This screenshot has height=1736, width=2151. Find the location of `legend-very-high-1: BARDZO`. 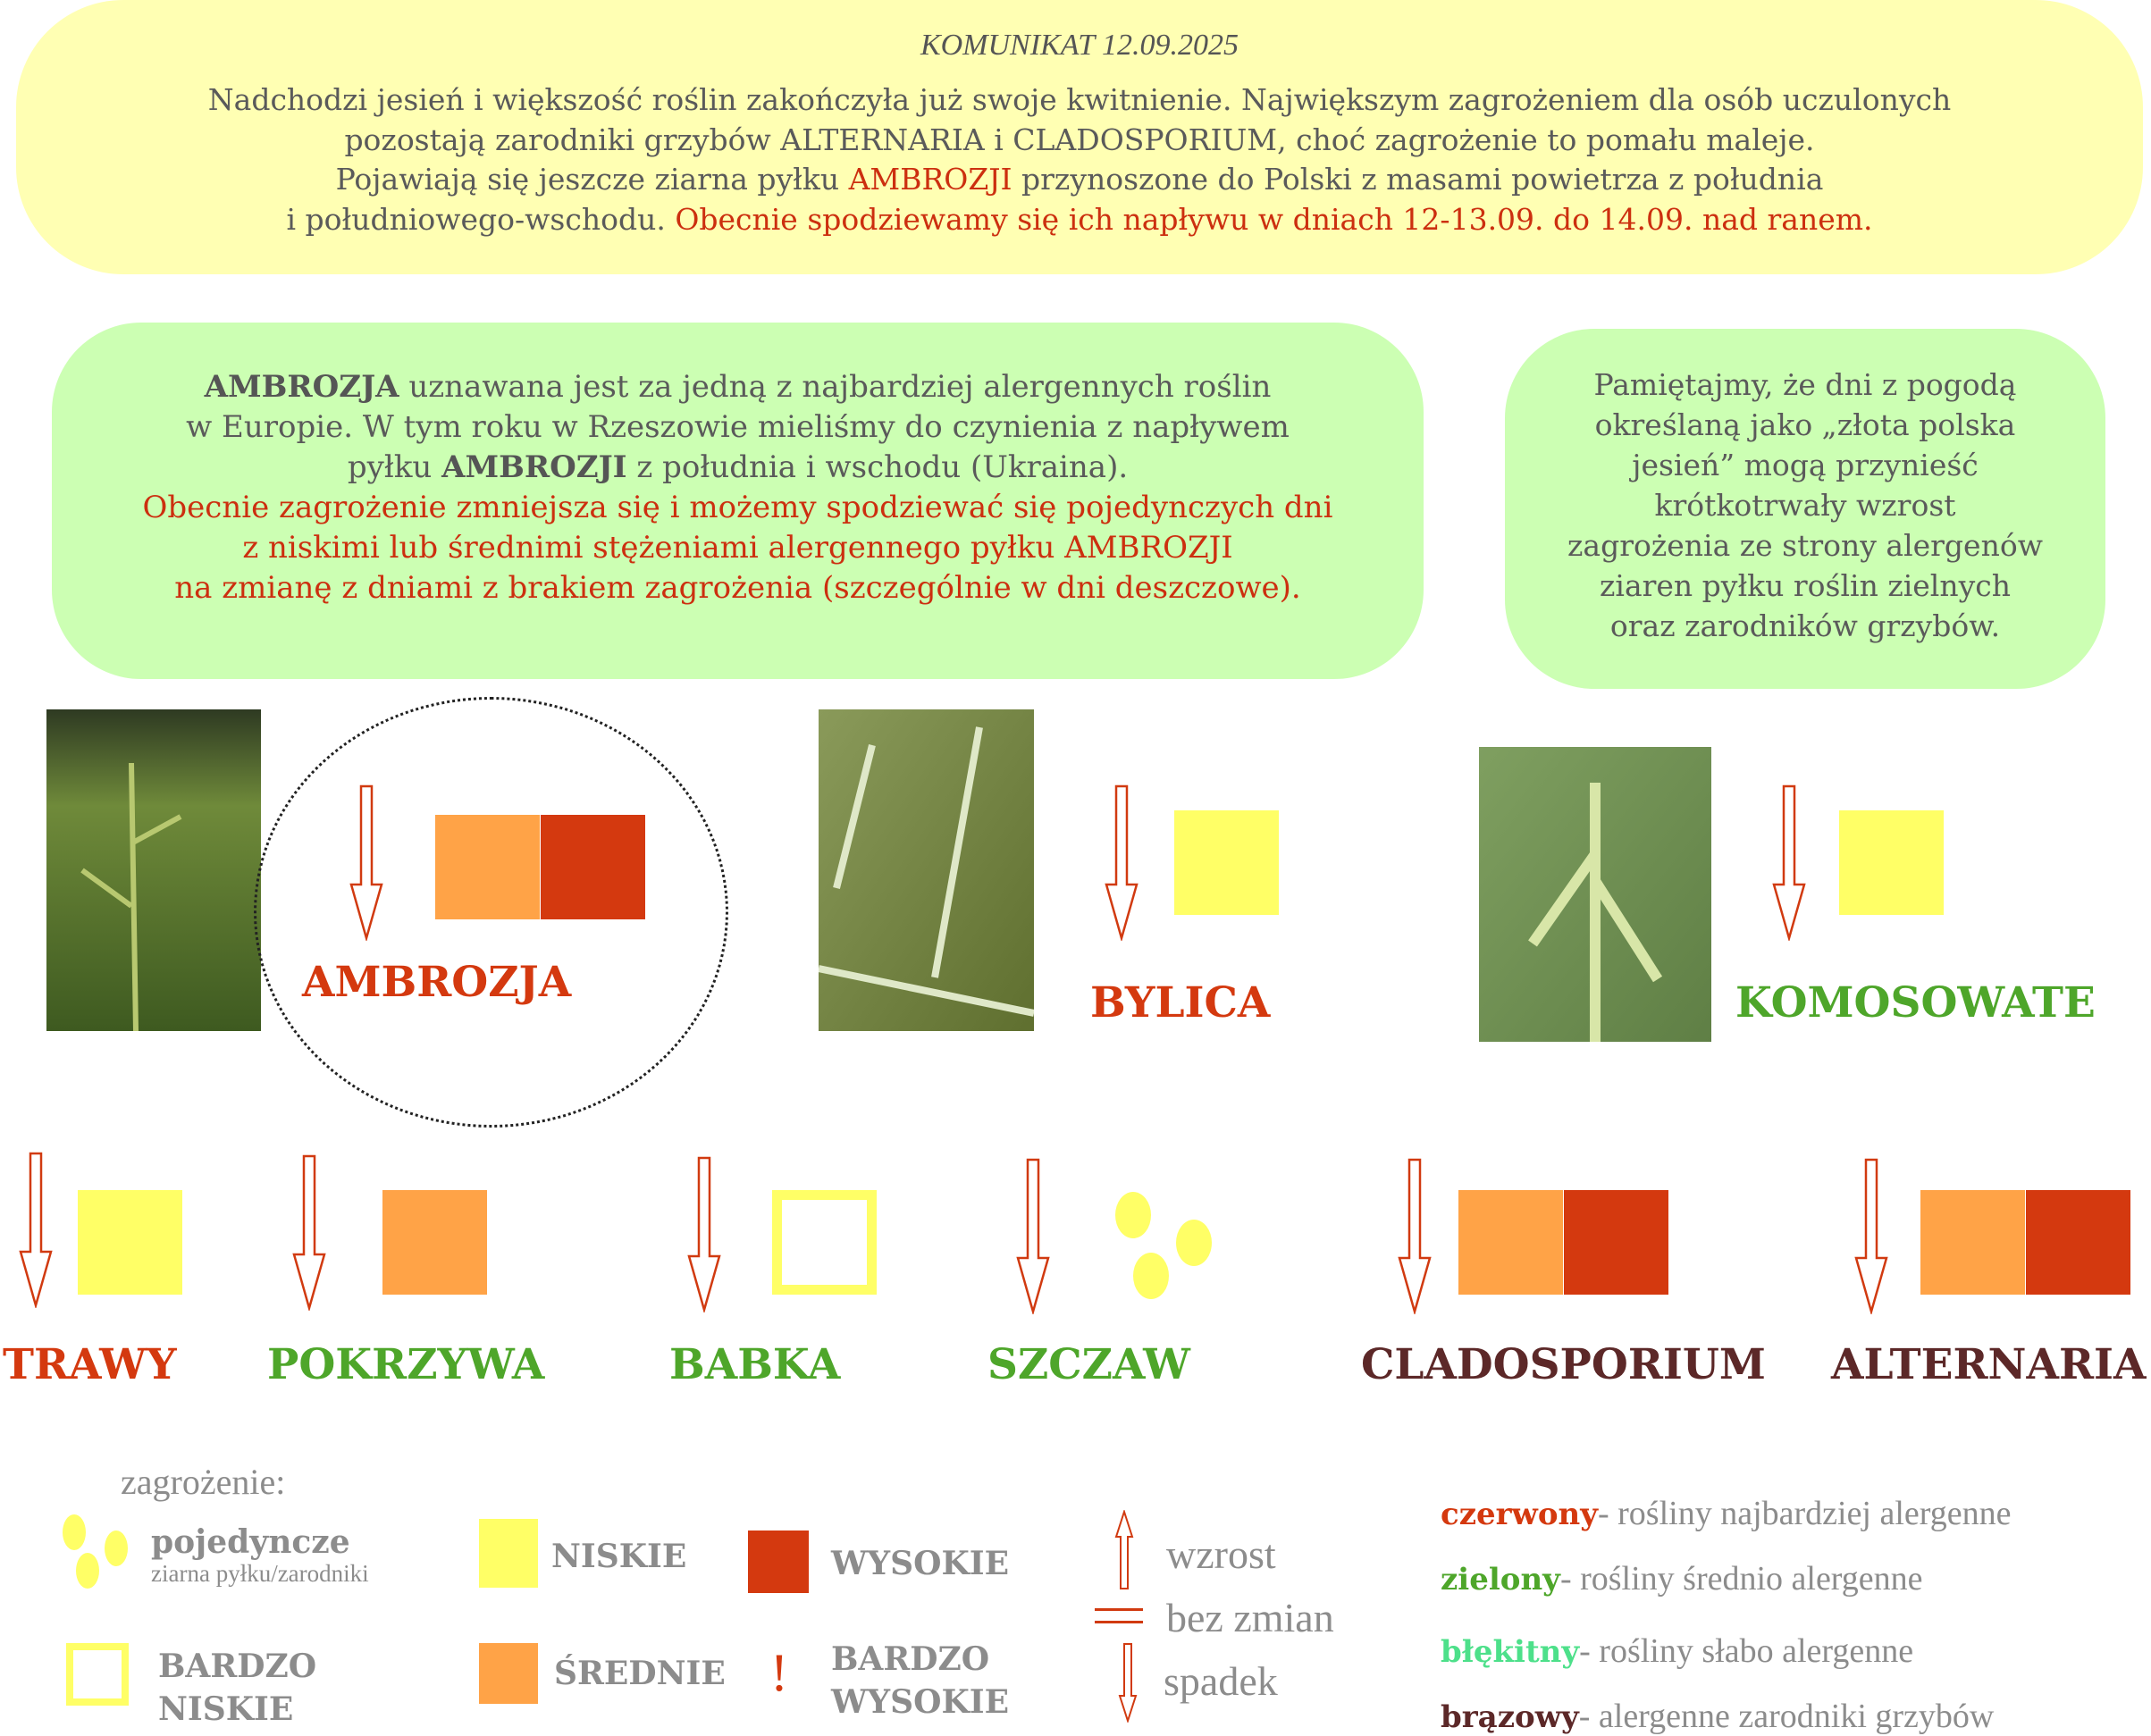

legend-very-high-1: BARDZO is located at coordinates (910, 1659).